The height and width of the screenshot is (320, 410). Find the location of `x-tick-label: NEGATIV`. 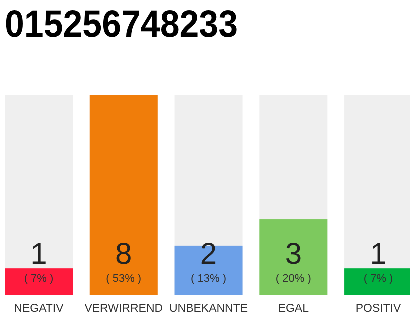

x-tick-label: NEGATIV is located at coordinates (39, 309).